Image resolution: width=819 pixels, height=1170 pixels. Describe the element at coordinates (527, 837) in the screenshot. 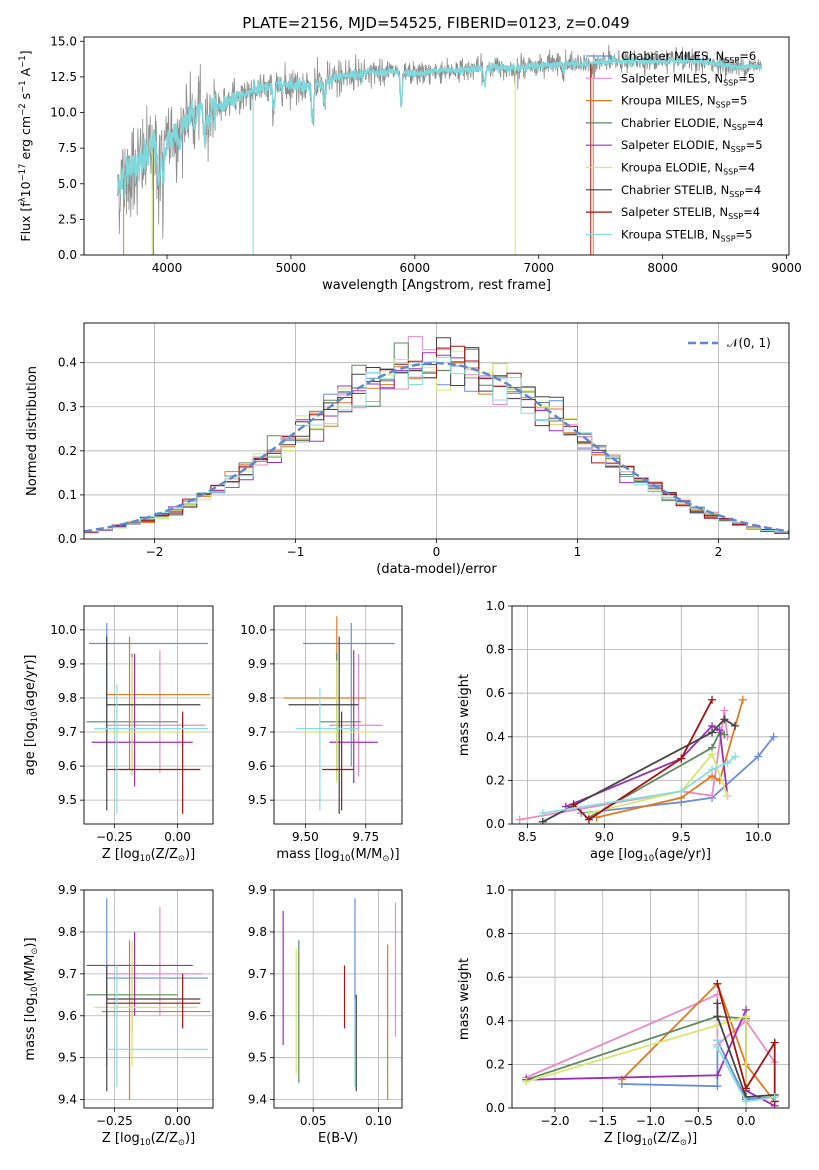

I see `x-tick-label: 8.5` at that location.